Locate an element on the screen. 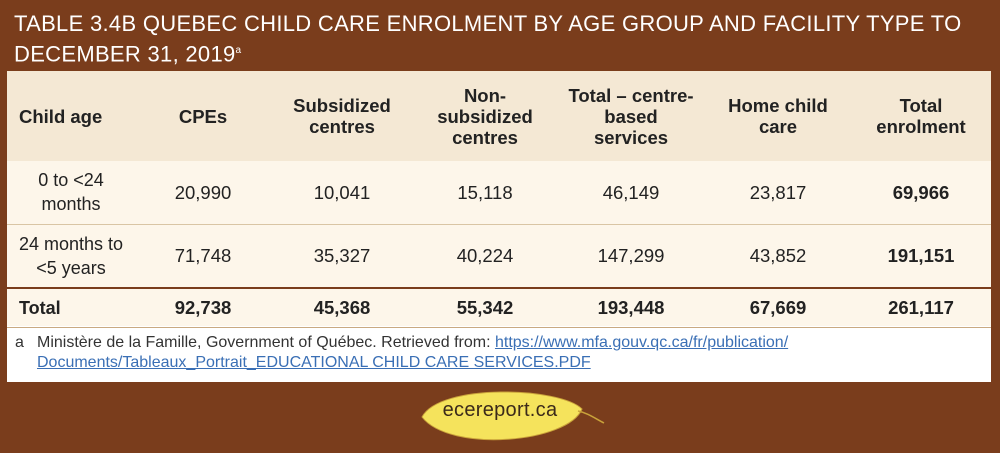  footnote-marker: a is located at coordinates (19, 342).